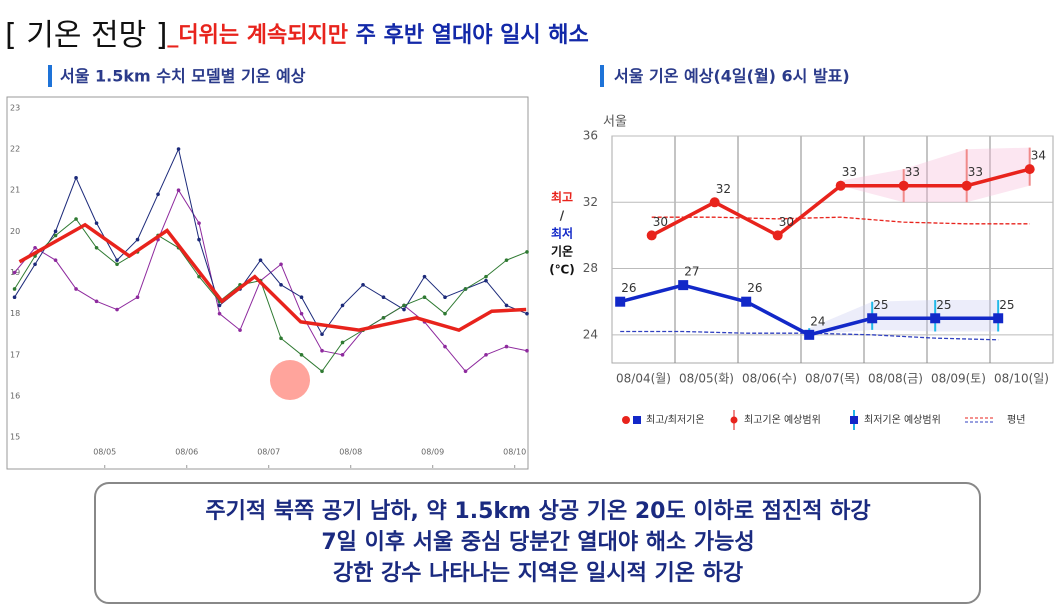 Image resolution: width=1064 pixels, height=610 pixels. Describe the element at coordinates (183, 76) in the screenshot. I see `left-subtitle: 서울 1.5km 수치 모델별 기온 예상` at that location.